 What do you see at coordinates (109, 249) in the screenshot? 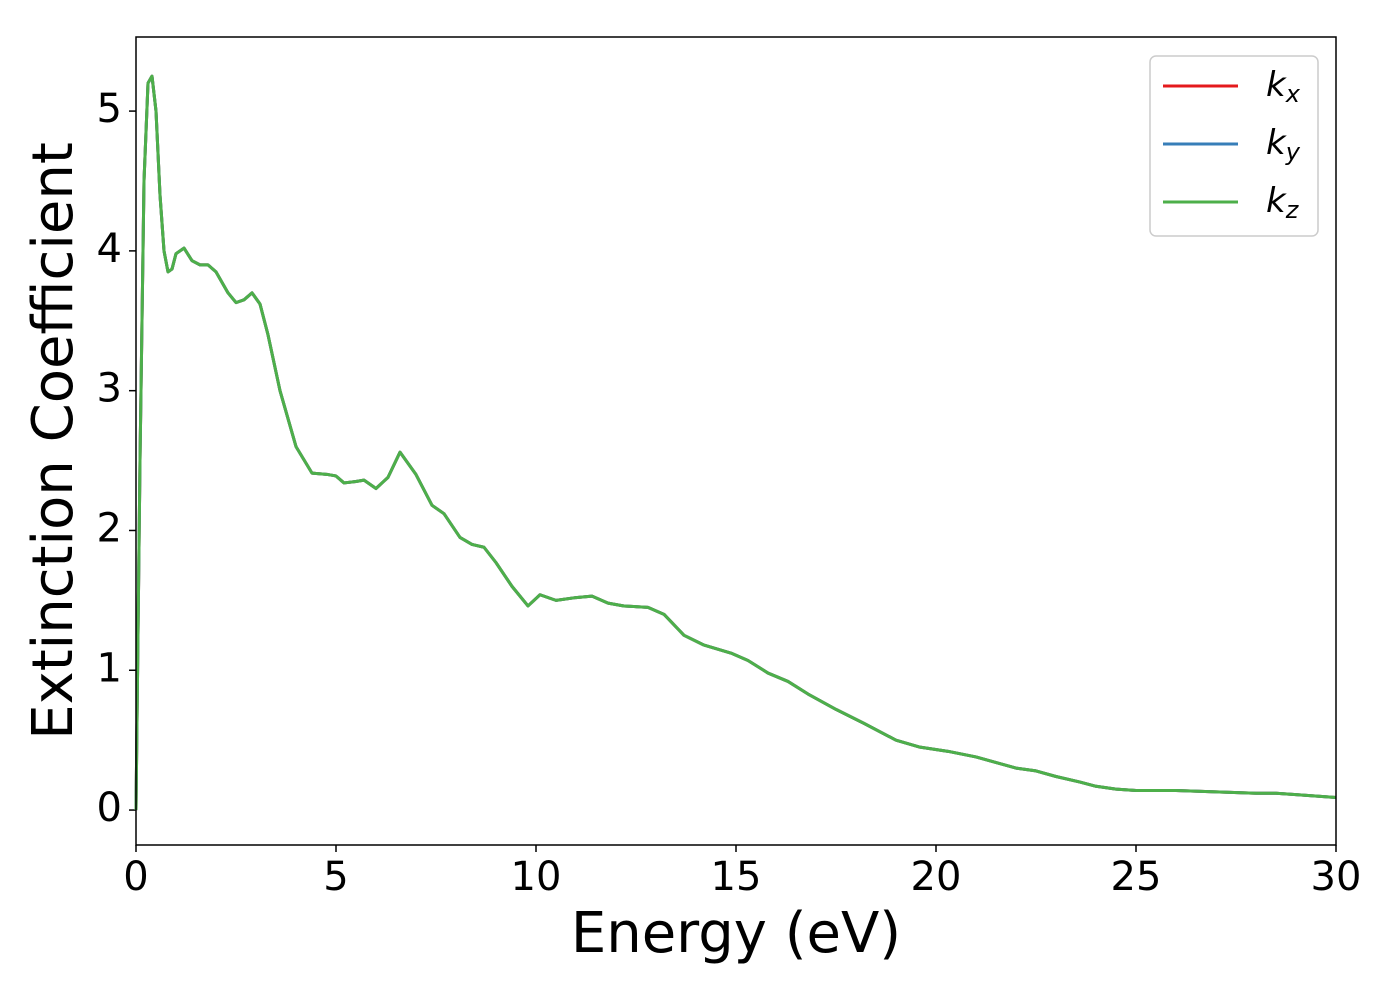
I see `y-tick-label: 4` at bounding box center [109, 249].